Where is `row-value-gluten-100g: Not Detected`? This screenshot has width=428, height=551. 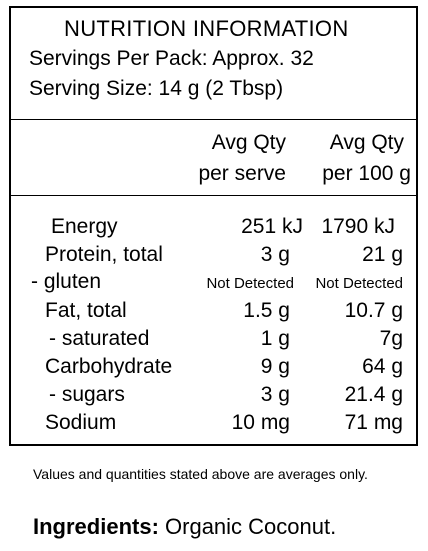 row-value-gluten-100g: Not Detected is located at coordinates (359, 283).